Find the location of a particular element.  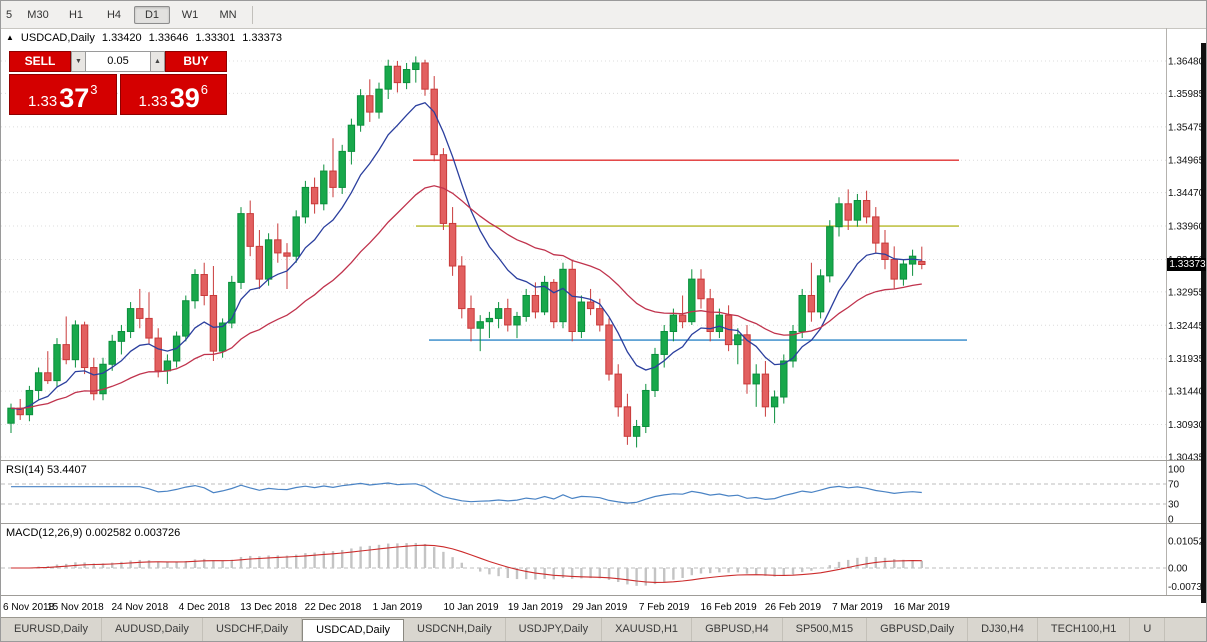

timeframe-button-D1: D1 is located at coordinates (152, 14).